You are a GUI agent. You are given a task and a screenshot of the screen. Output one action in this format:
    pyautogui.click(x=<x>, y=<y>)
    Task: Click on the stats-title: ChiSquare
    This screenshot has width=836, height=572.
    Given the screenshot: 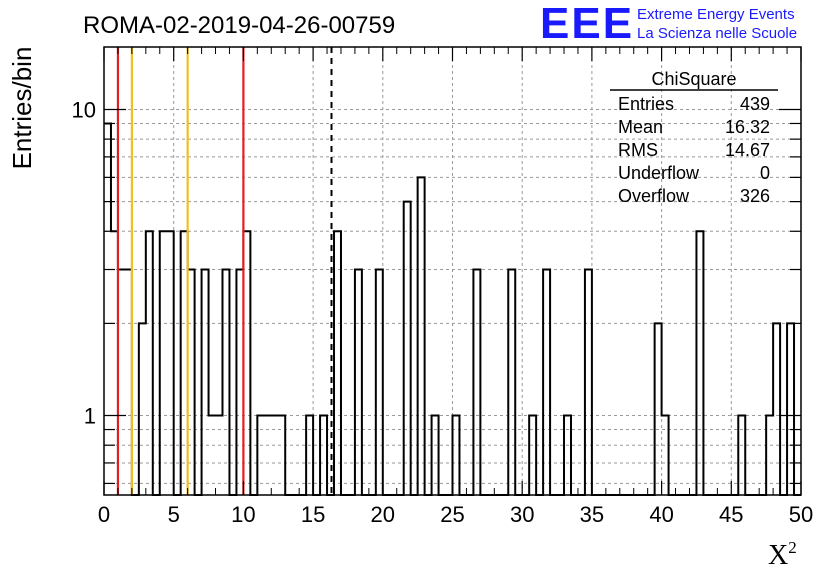 What is the action you would take?
    pyautogui.click(x=693, y=79)
    